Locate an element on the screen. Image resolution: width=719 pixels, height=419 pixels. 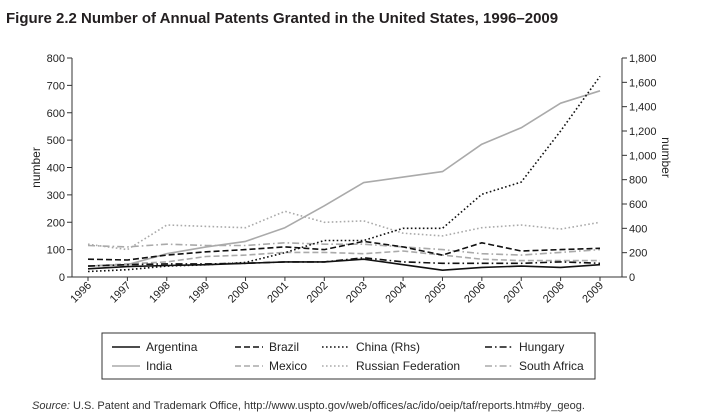
x-tick-label: 2005 is located at coordinates (436, 293).